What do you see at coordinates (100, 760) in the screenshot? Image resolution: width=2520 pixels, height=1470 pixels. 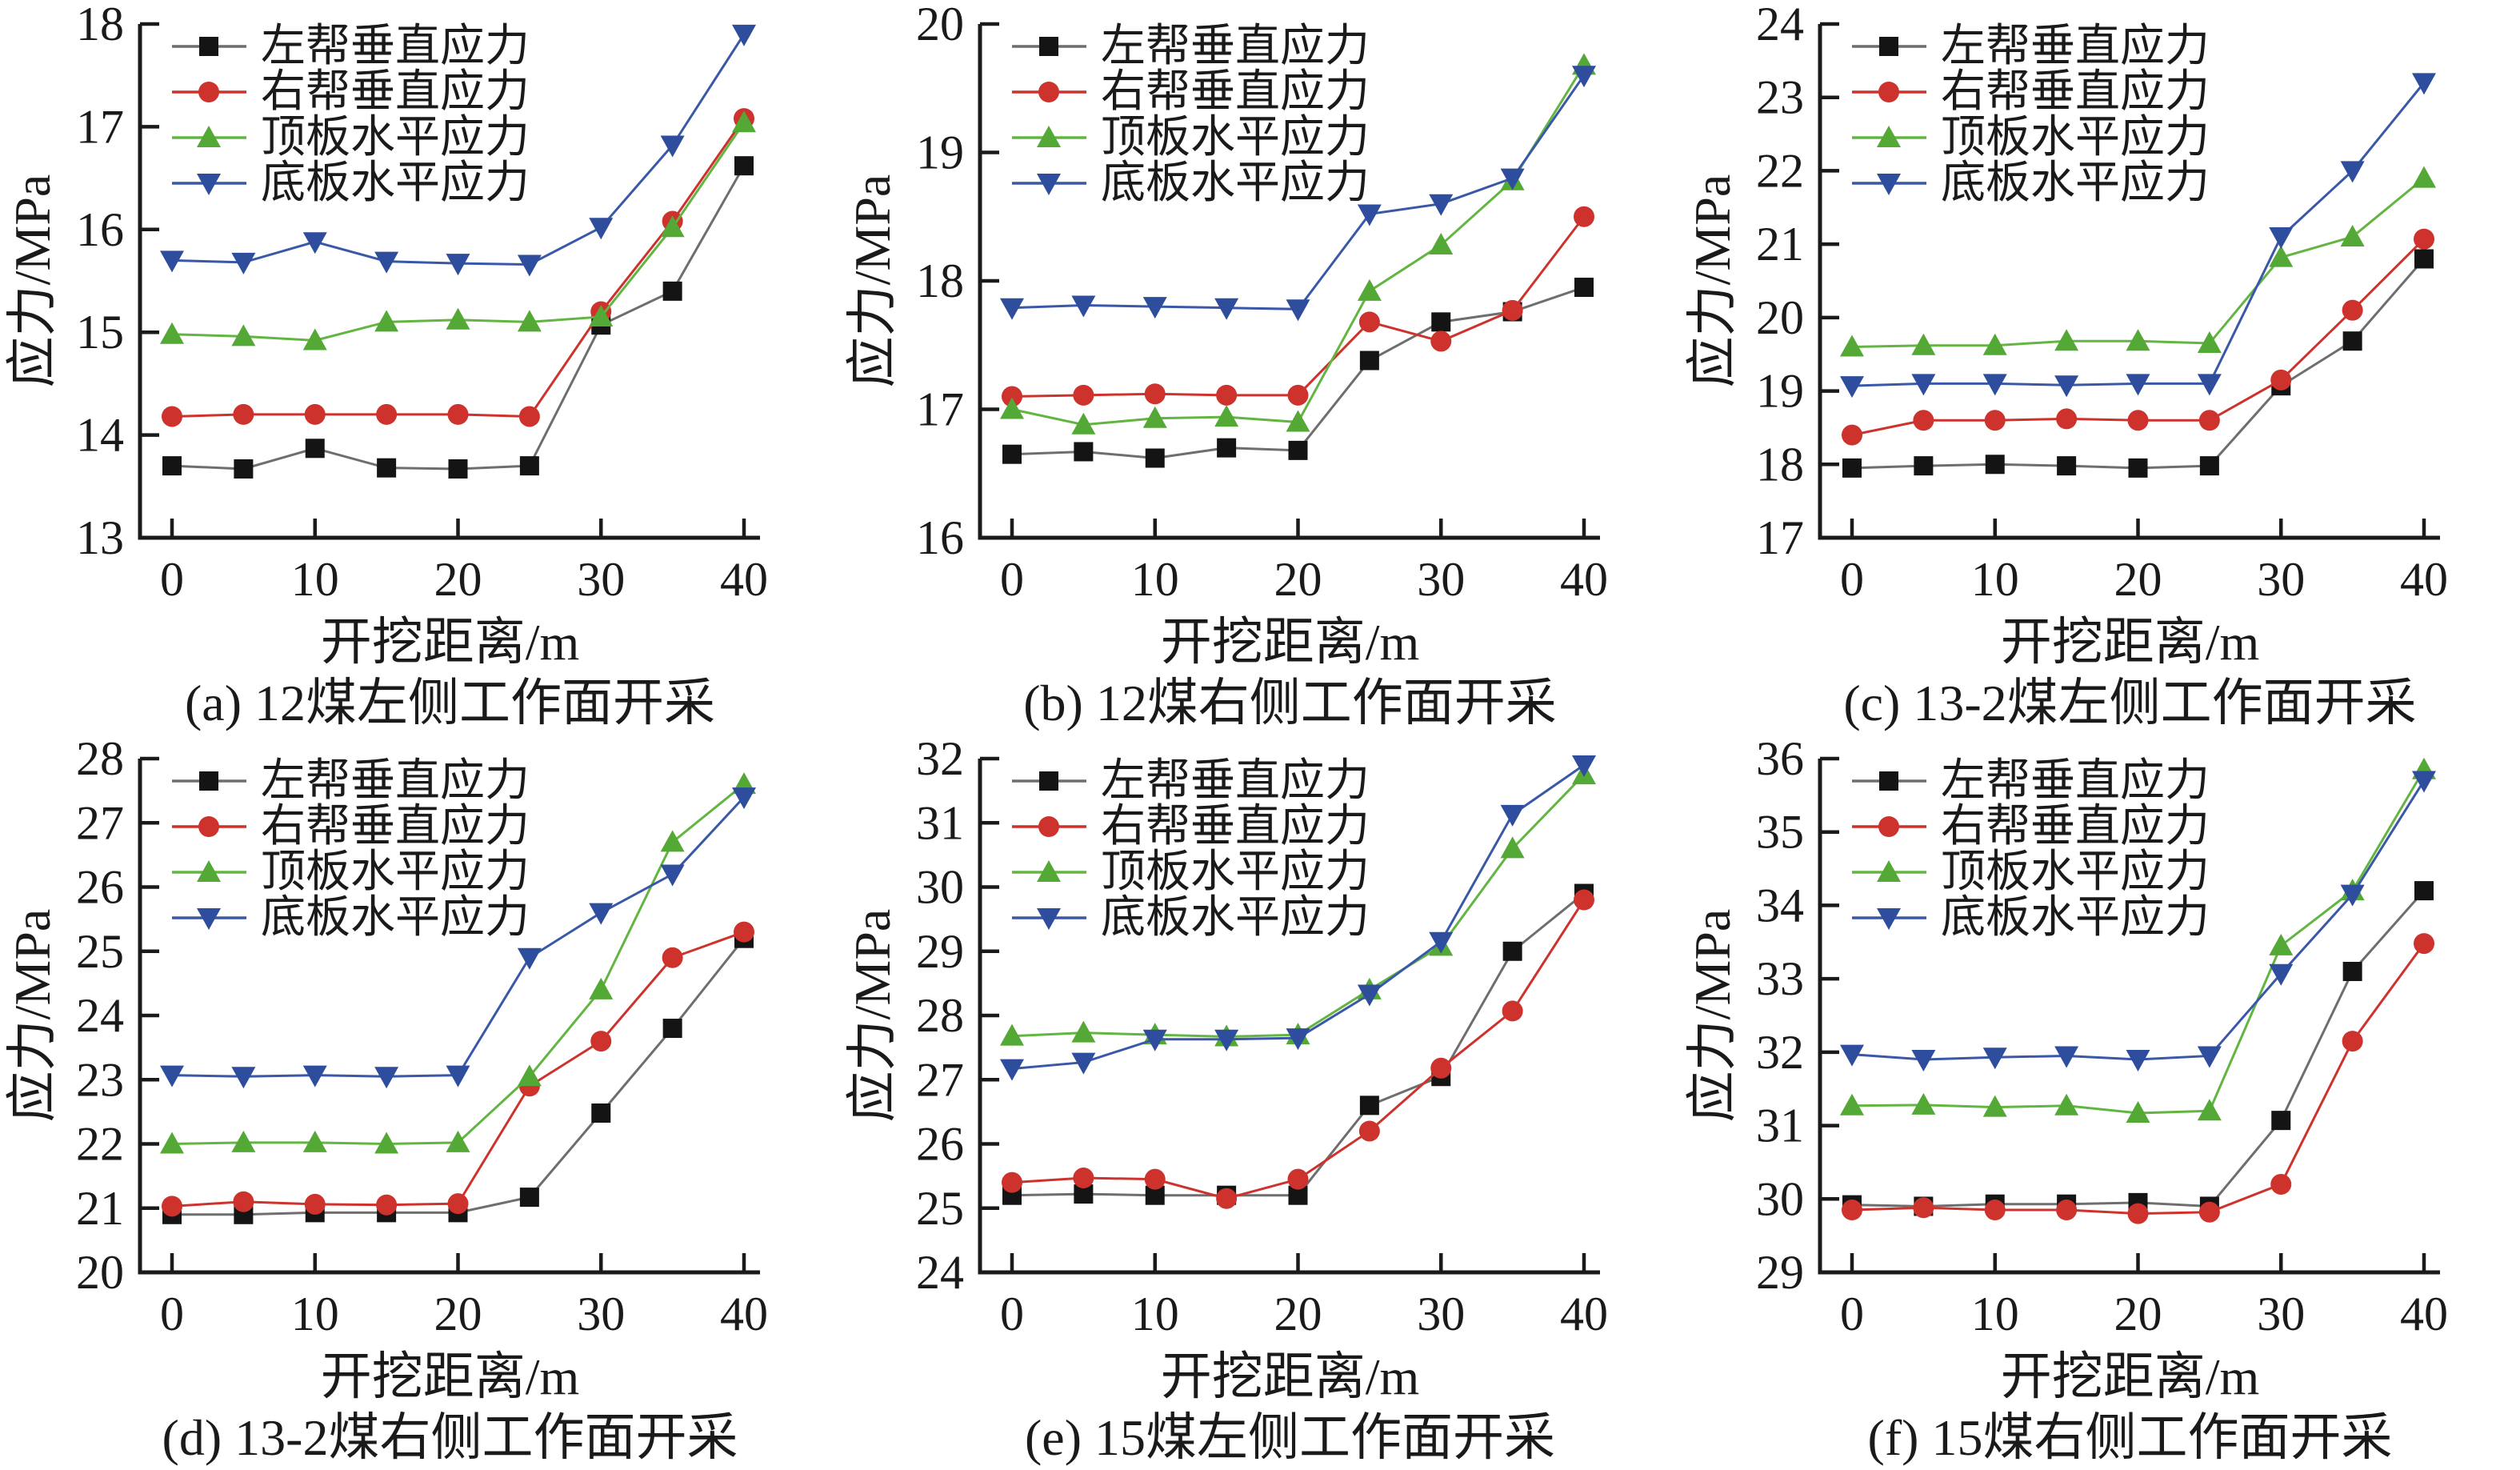 I see `y-tick-label: 28` at bounding box center [100, 760].